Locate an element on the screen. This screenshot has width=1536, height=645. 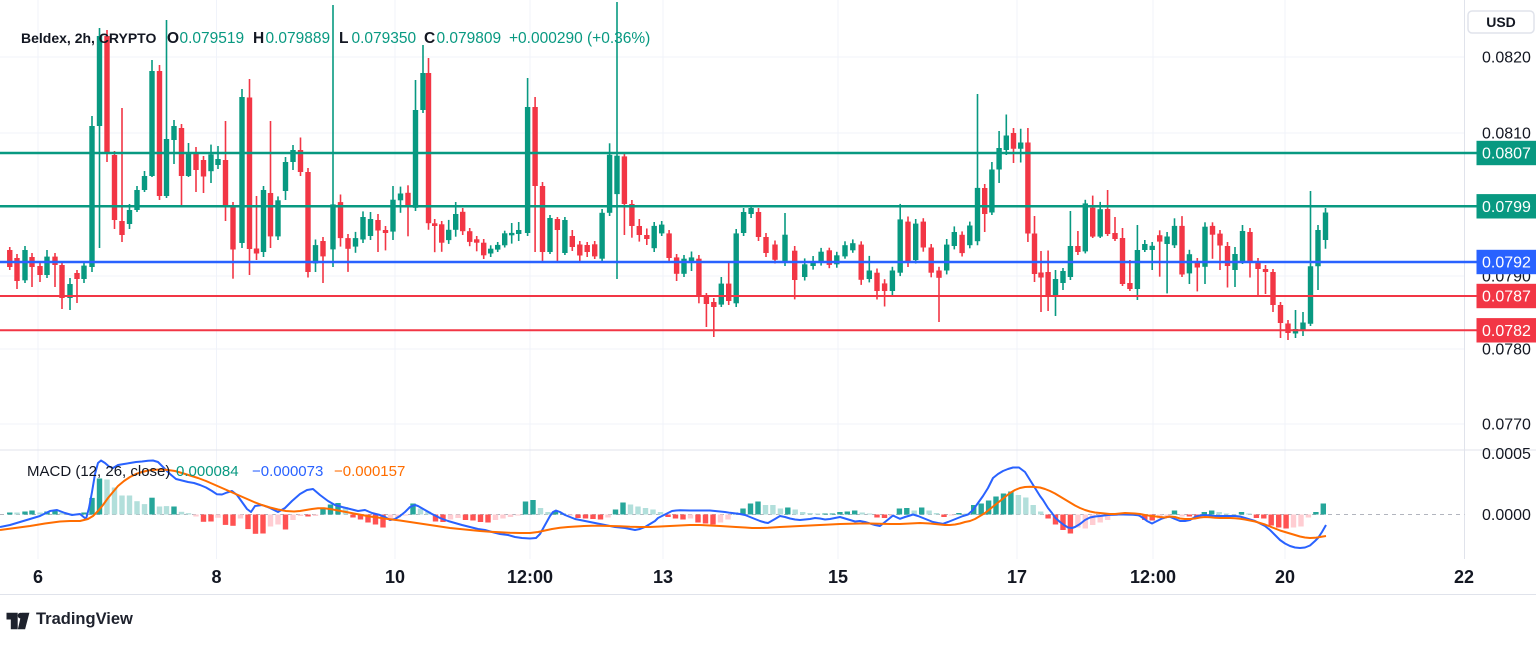
svg-text: 0.079519 is located at coordinates (212, 38).